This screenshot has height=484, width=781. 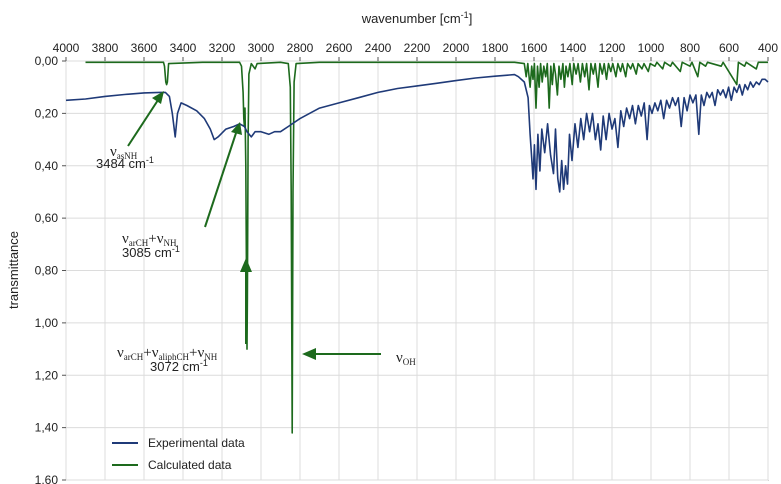 I want to click on annotation-arch-nh: νarCH+νNH 3085 cm-1, so click(x=182, y=191).